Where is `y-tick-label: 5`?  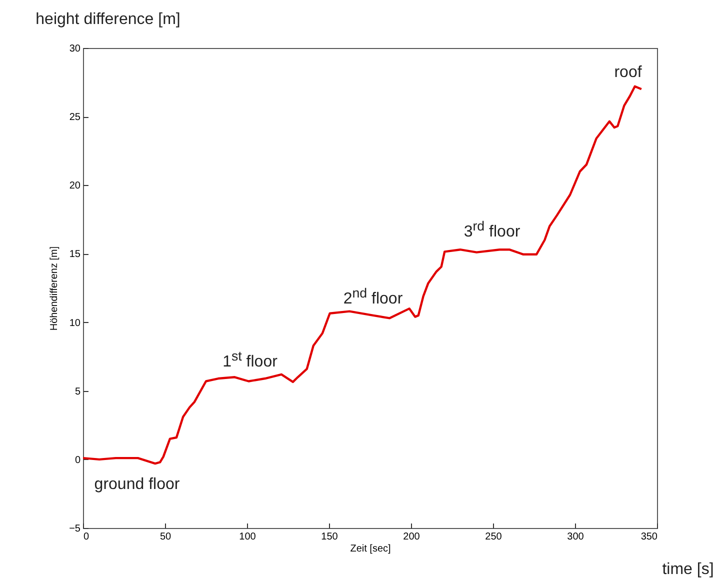 y-tick-label: 5 is located at coordinates (77, 392).